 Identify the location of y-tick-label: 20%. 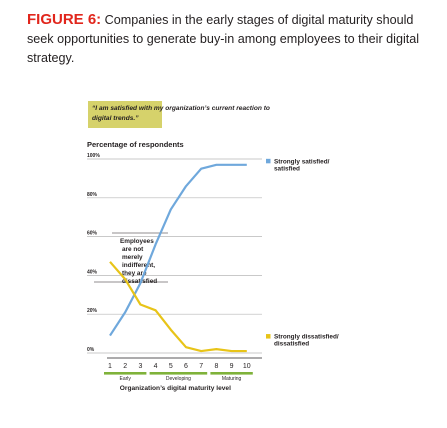
(92, 311).